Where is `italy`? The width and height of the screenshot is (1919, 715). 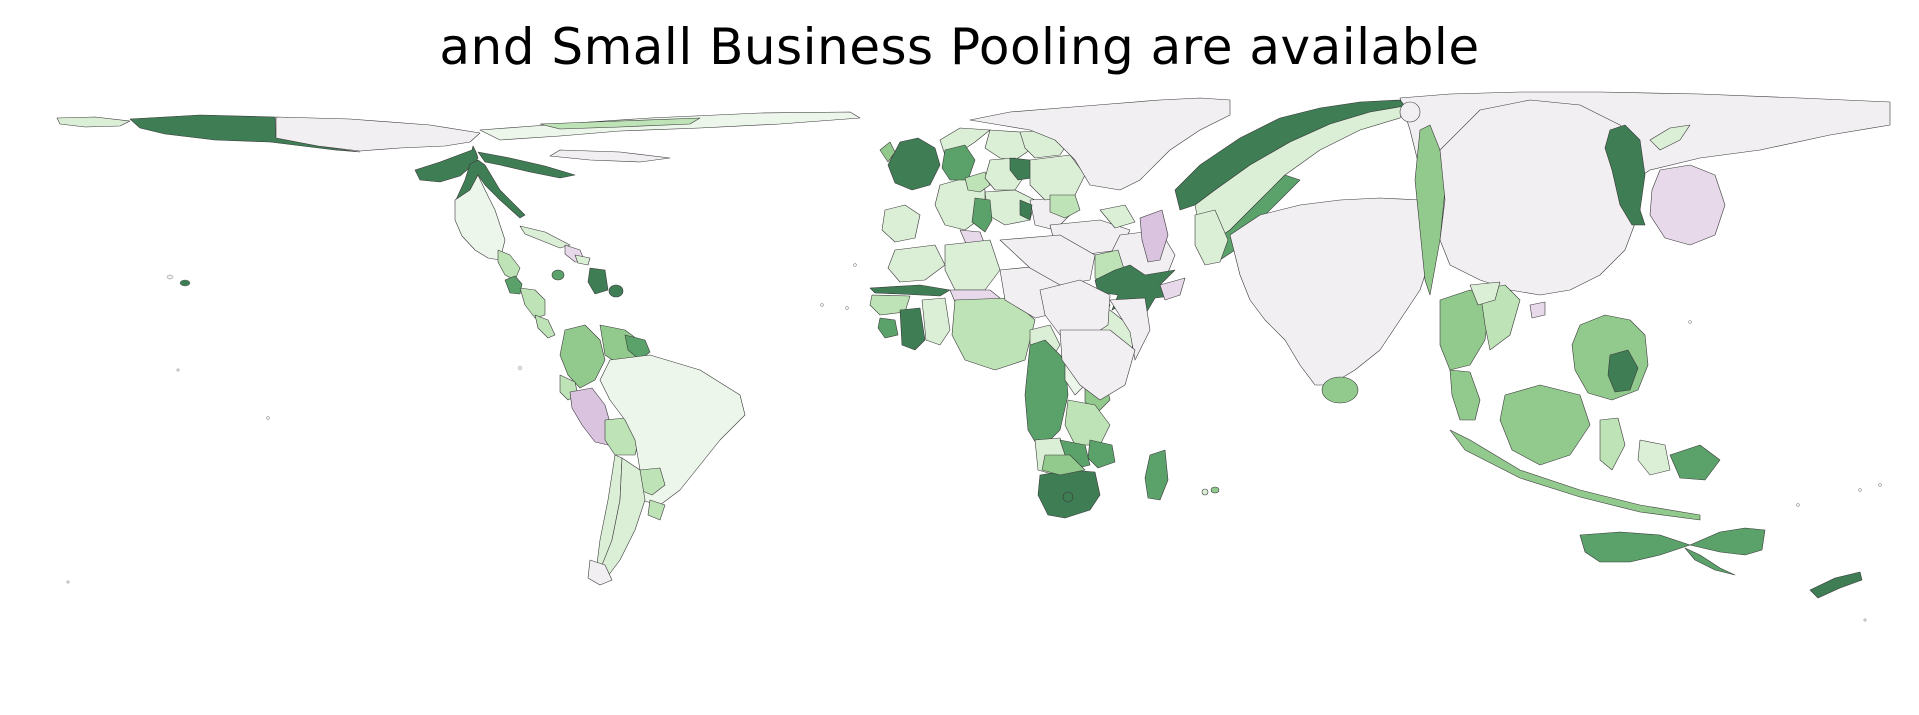 italy is located at coordinates (982, 215).